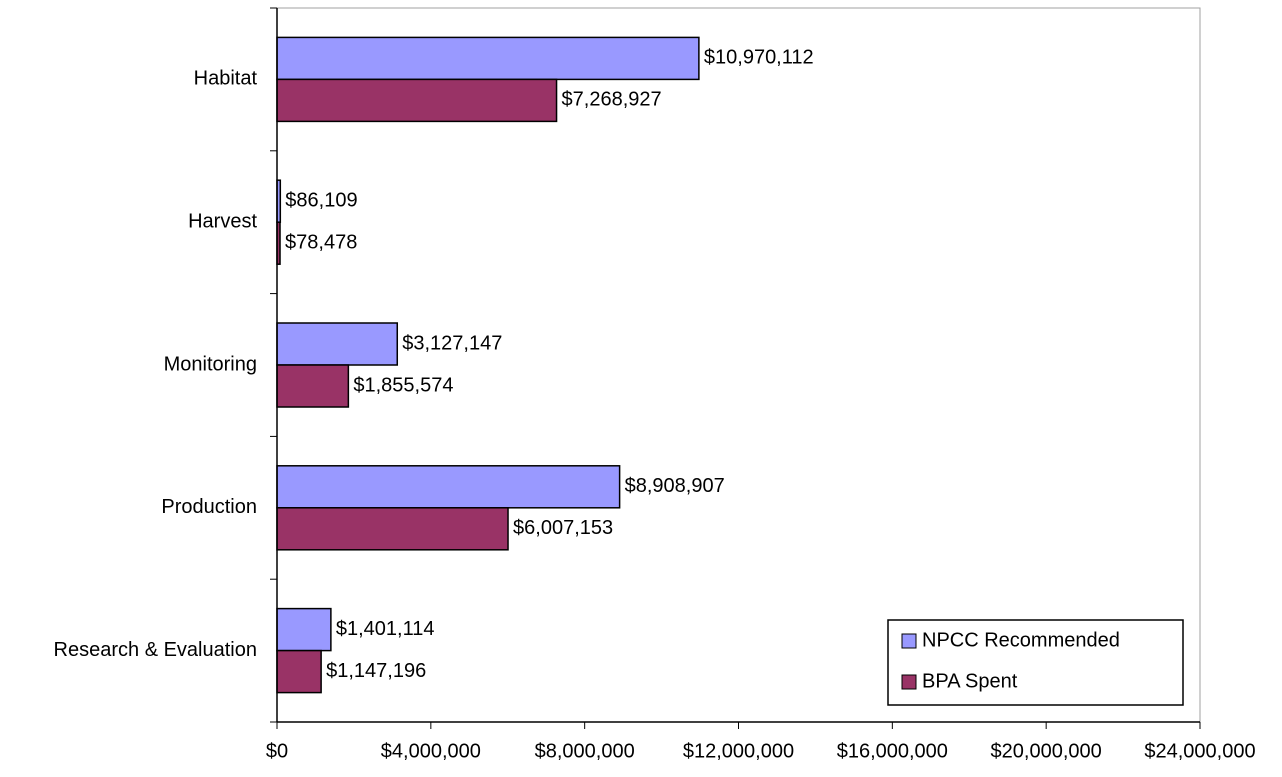  What do you see at coordinates (155, 650) in the screenshot?
I see `y-tick-label: Research & Evaluation` at bounding box center [155, 650].